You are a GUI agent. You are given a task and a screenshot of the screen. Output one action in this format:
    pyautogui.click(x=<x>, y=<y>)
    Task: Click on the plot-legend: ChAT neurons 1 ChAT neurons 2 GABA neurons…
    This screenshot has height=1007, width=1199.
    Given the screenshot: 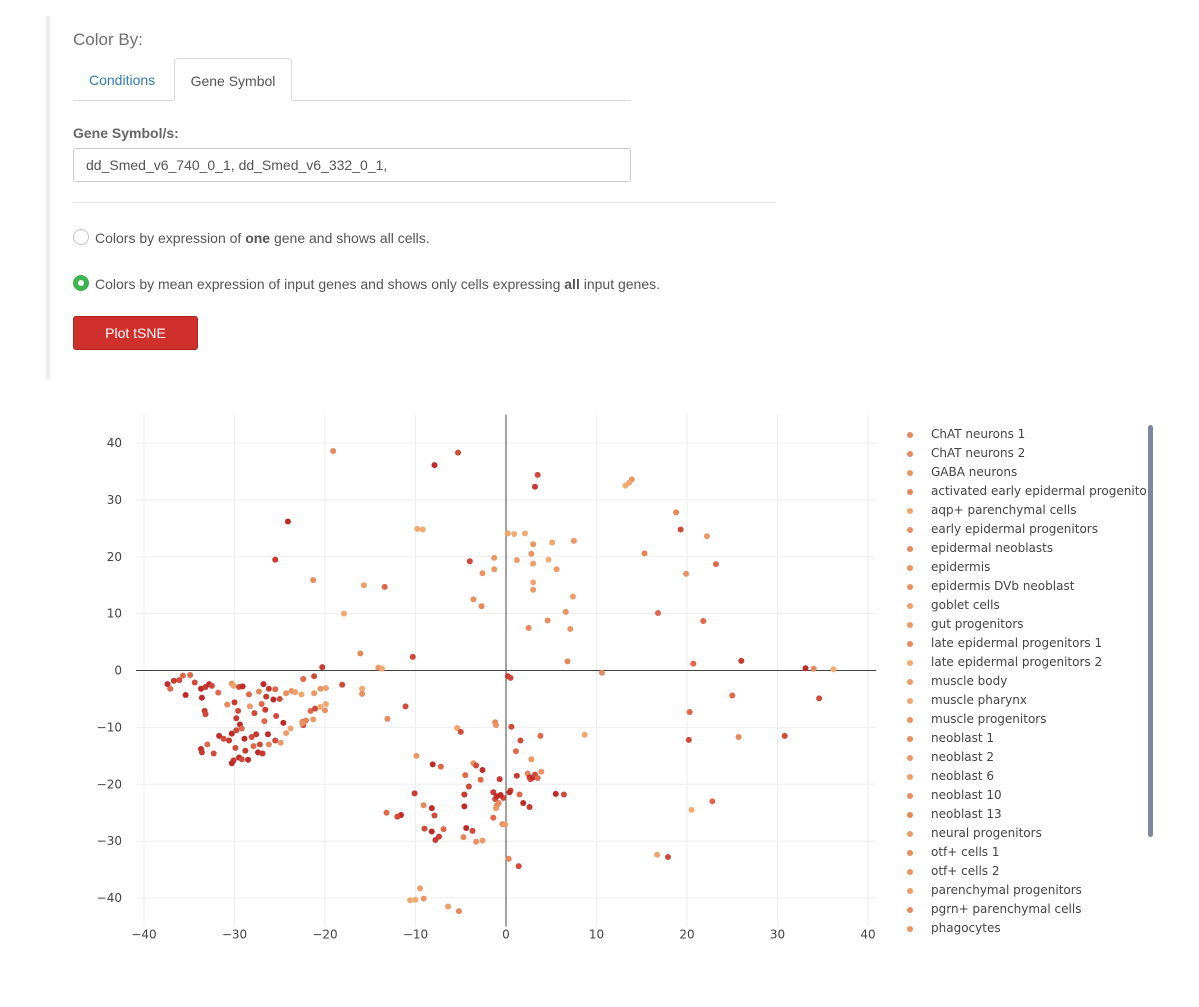 What is the action you would take?
    pyautogui.click(x=1023, y=681)
    